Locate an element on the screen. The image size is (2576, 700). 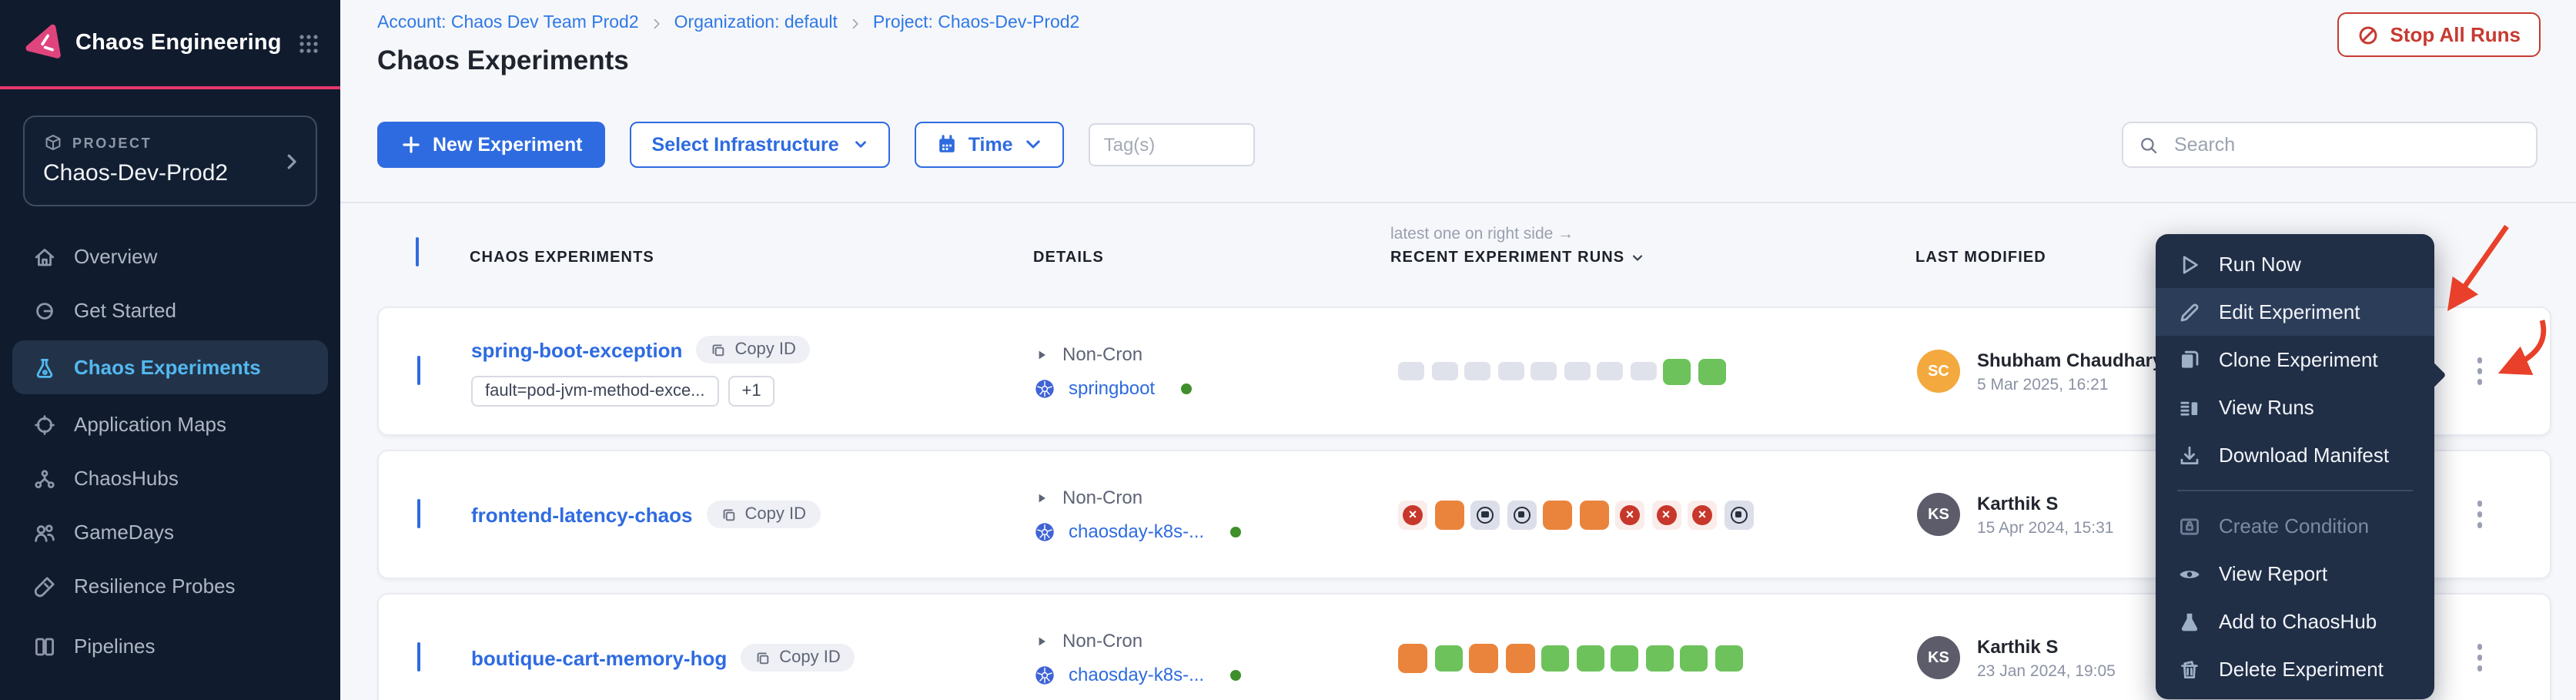
flask-solid-icon is located at coordinates (2190, 621).